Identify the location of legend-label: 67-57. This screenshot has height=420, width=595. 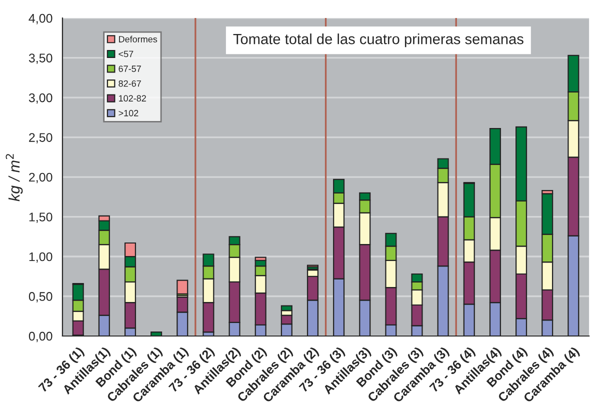
(129, 69).